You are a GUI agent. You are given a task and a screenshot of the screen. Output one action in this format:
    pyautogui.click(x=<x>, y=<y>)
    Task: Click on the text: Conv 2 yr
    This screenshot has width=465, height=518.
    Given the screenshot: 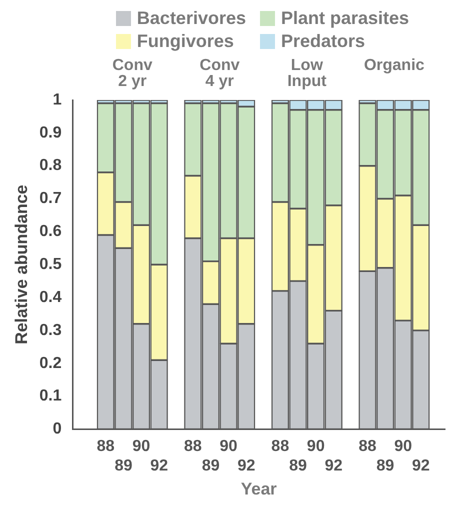 What is the action you would take?
    pyautogui.click(x=132, y=73)
    